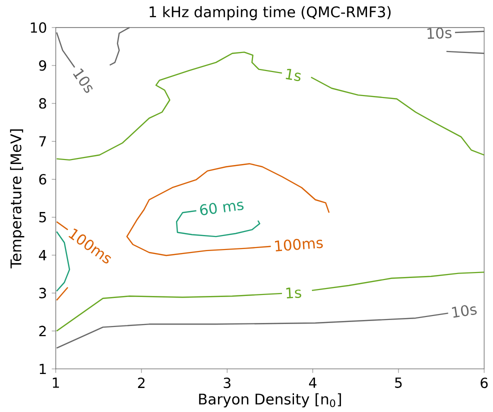 The height and width of the screenshot is (412, 493). What do you see at coordinates (43, 369) in the screenshot?
I see `y-tick-label: 1` at bounding box center [43, 369].